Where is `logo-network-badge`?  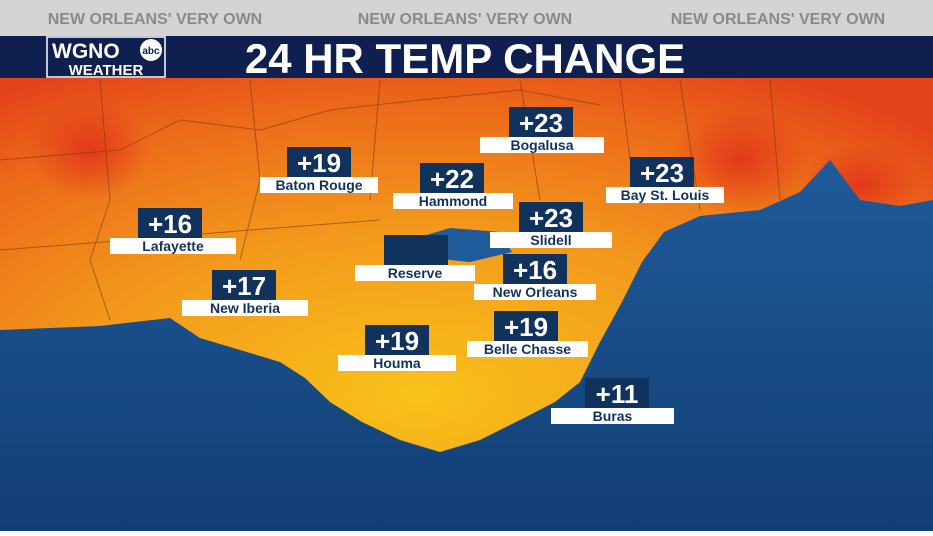
logo-network-badge is located at coordinates (151, 50).